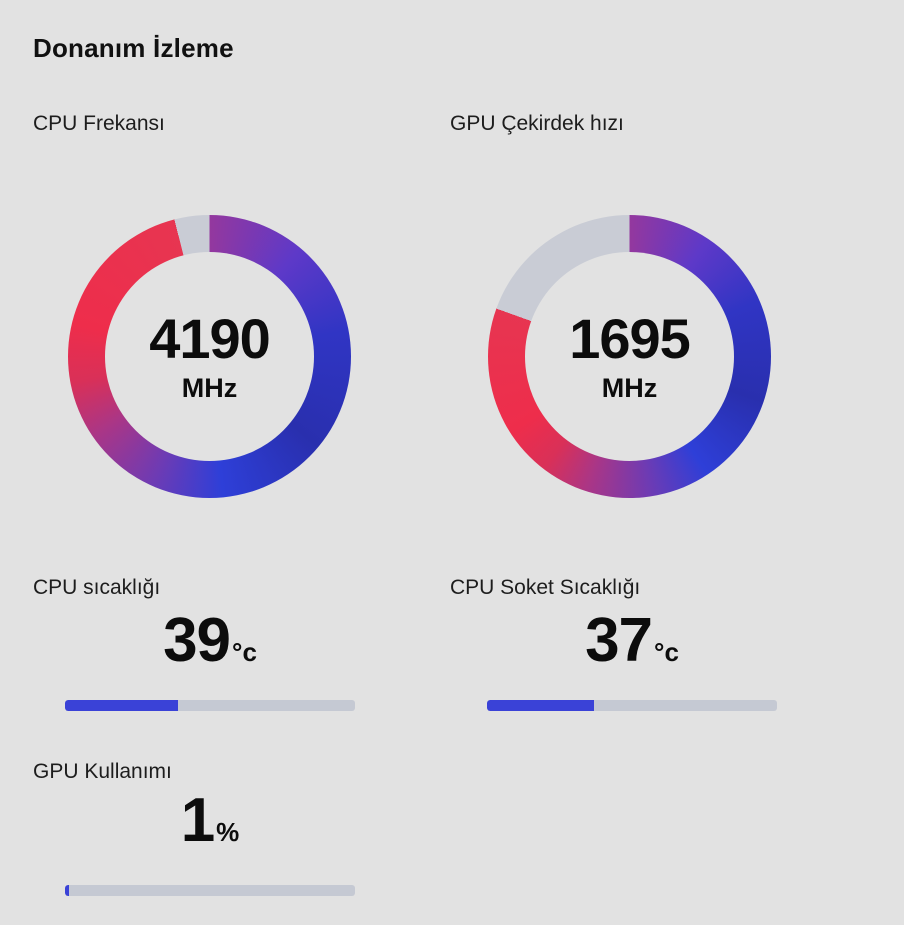 The height and width of the screenshot is (925, 904). What do you see at coordinates (632, 705) in the screenshot?
I see `cpu-socket-temperature-progressbar` at bounding box center [632, 705].